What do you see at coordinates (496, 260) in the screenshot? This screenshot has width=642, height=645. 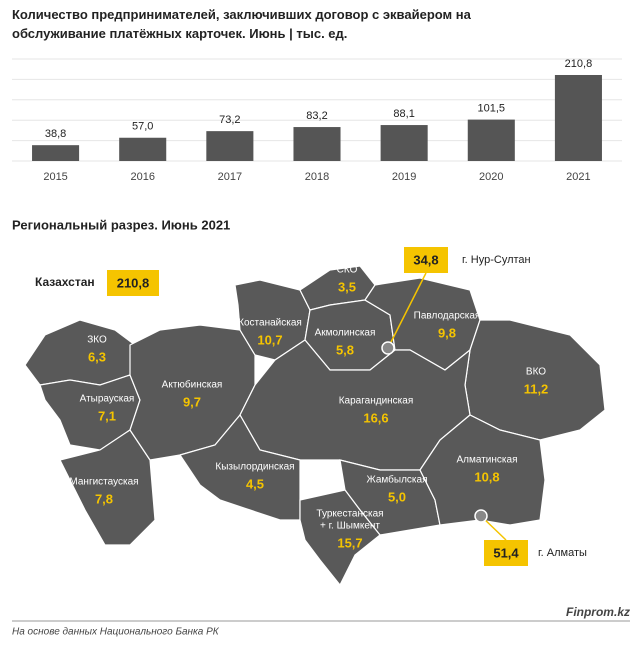 I see `city-name: г. Нур-Султан` at bounding box center [496, 260].